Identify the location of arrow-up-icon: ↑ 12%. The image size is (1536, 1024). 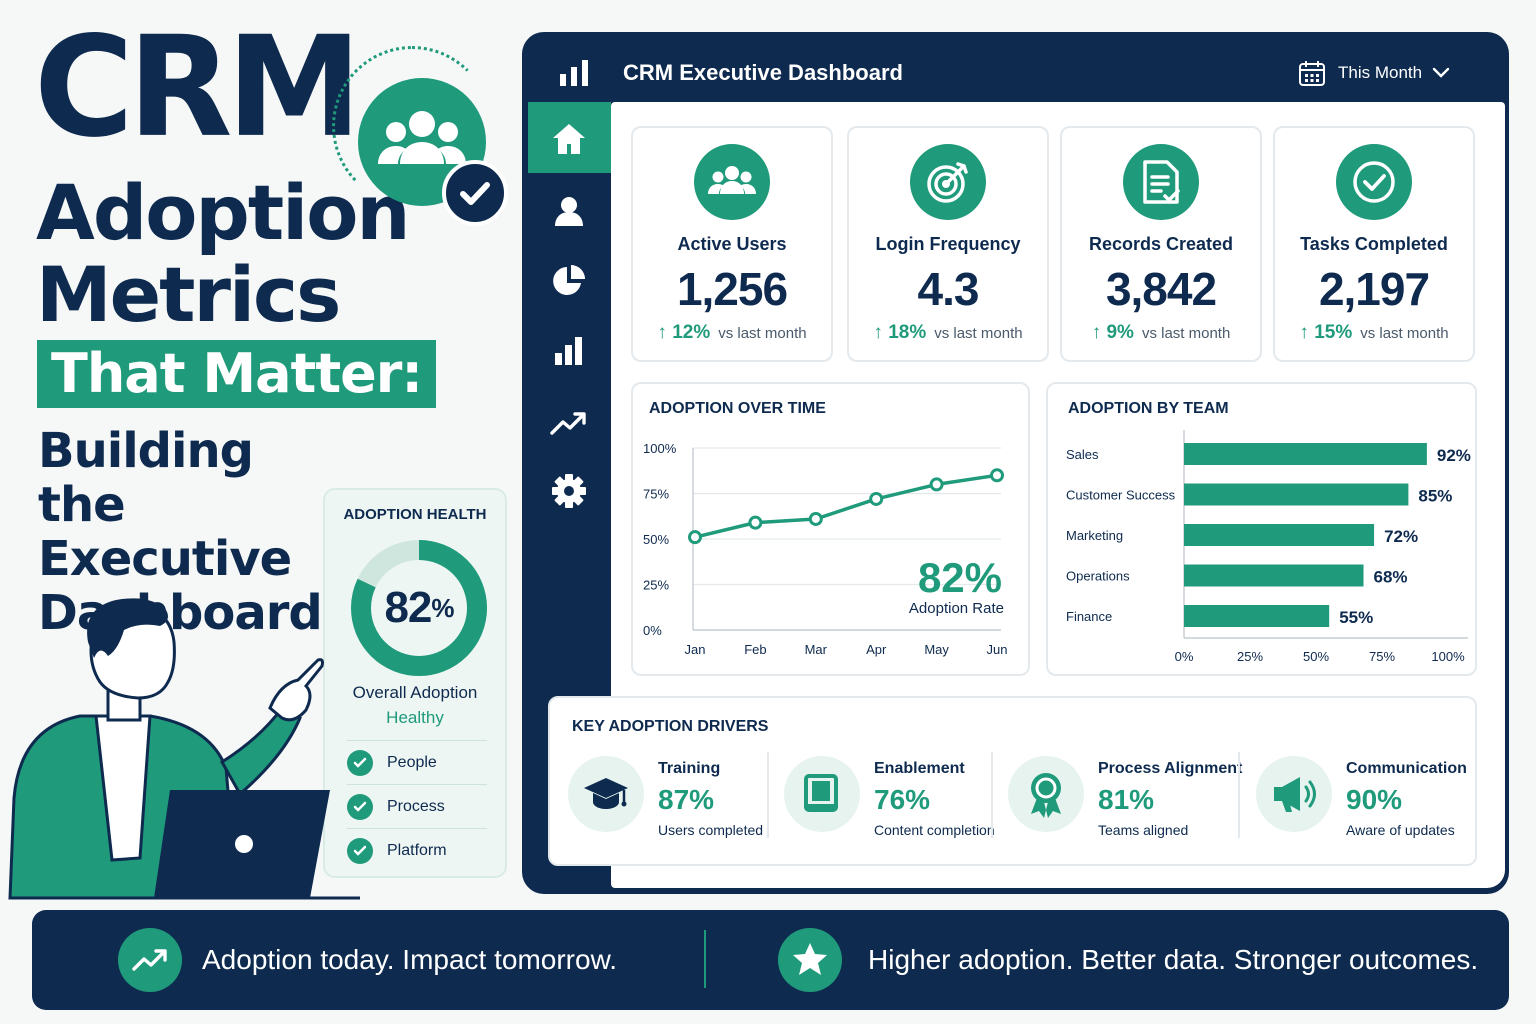
(684, 332).